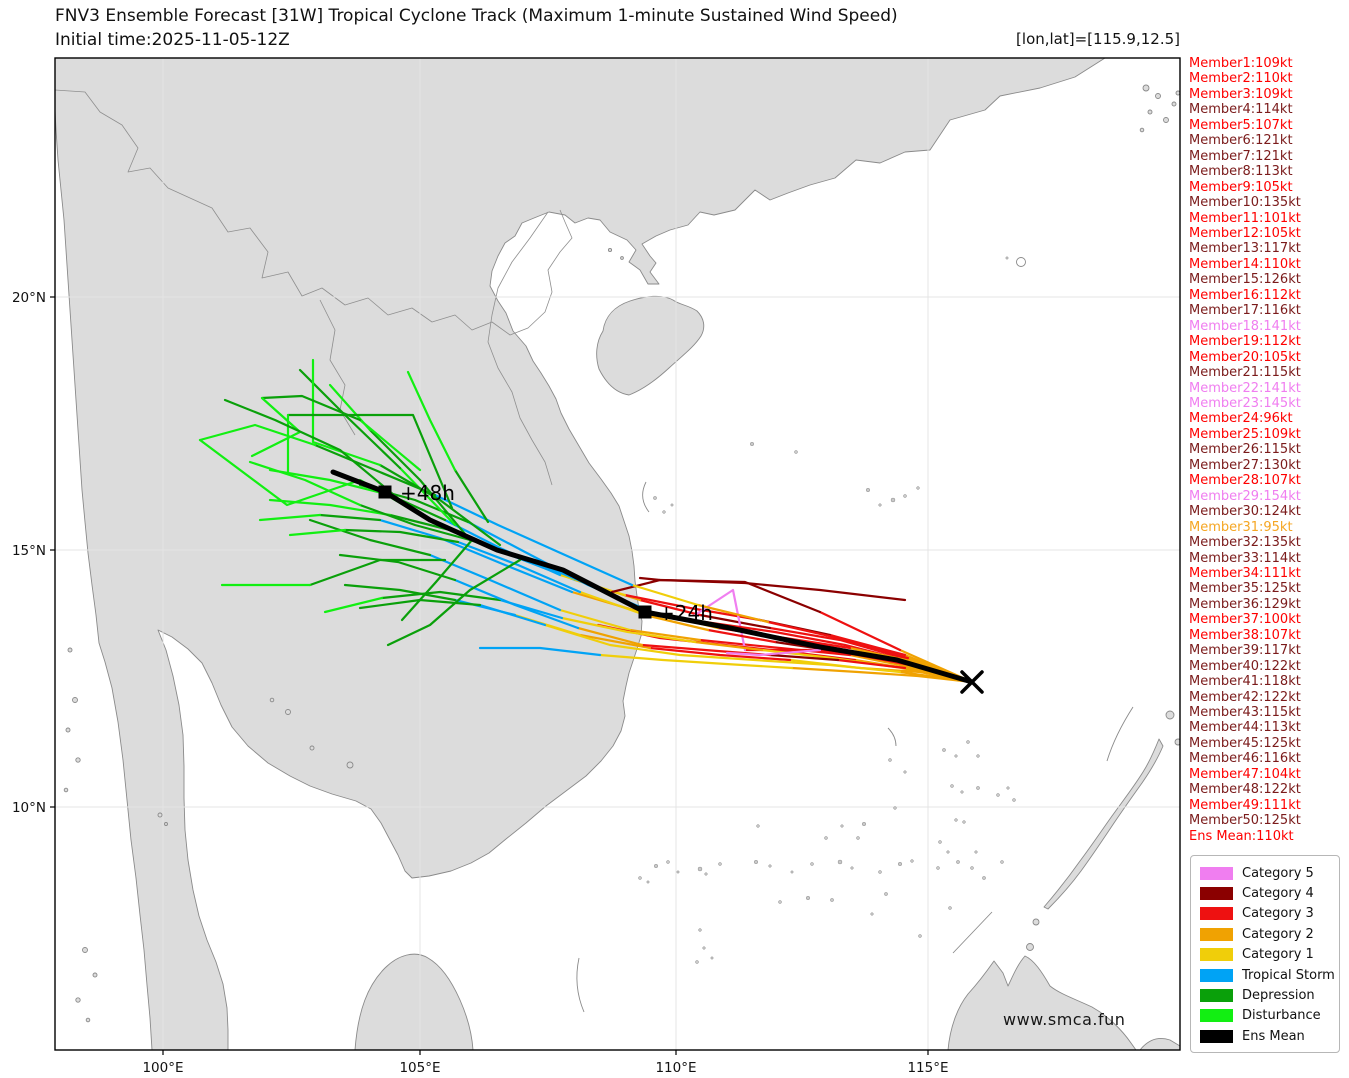 The image size is (1349, 1078). I want to click on borneo-east-strip, so click(1159, 1044).